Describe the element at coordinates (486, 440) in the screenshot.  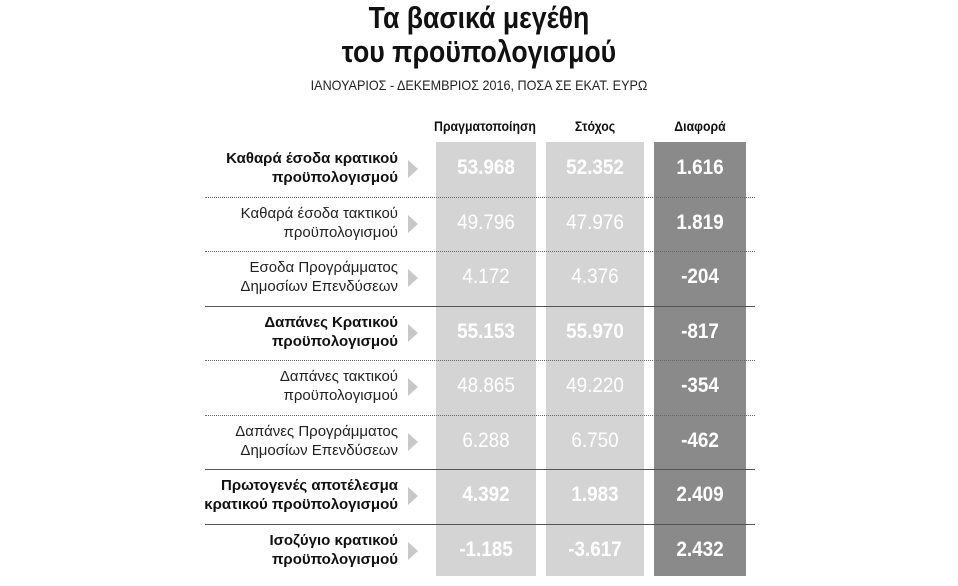
I see `value-actual: 6.288` at that location.